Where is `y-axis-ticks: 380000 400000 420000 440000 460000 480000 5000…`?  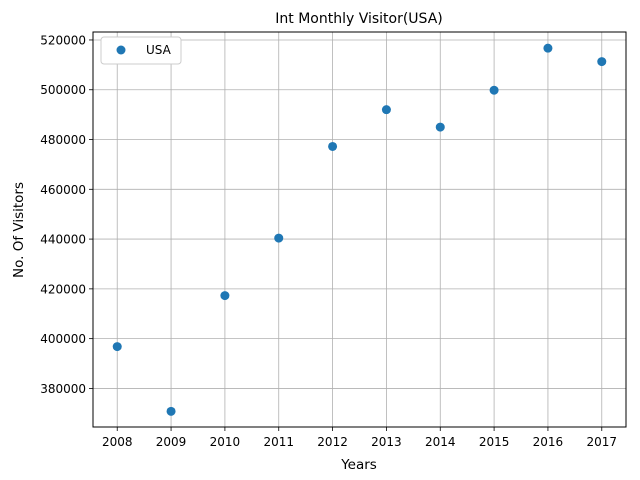 y-axis-ticks: 380000 400000 420000 440000 460000 480000 5000… is located at coordinates (66, 214).